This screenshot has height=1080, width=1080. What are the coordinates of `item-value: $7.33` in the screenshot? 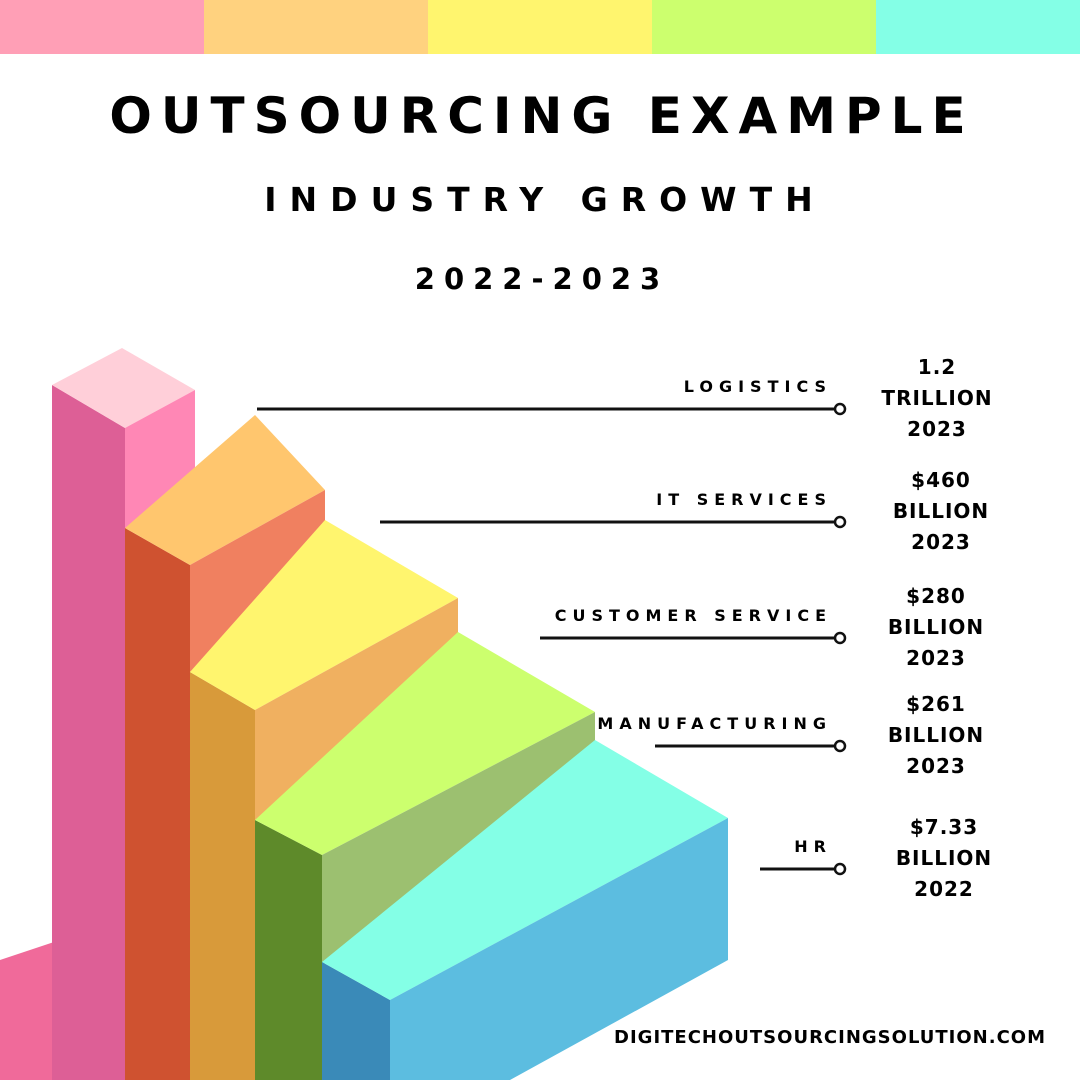 It's located at (944, 827).